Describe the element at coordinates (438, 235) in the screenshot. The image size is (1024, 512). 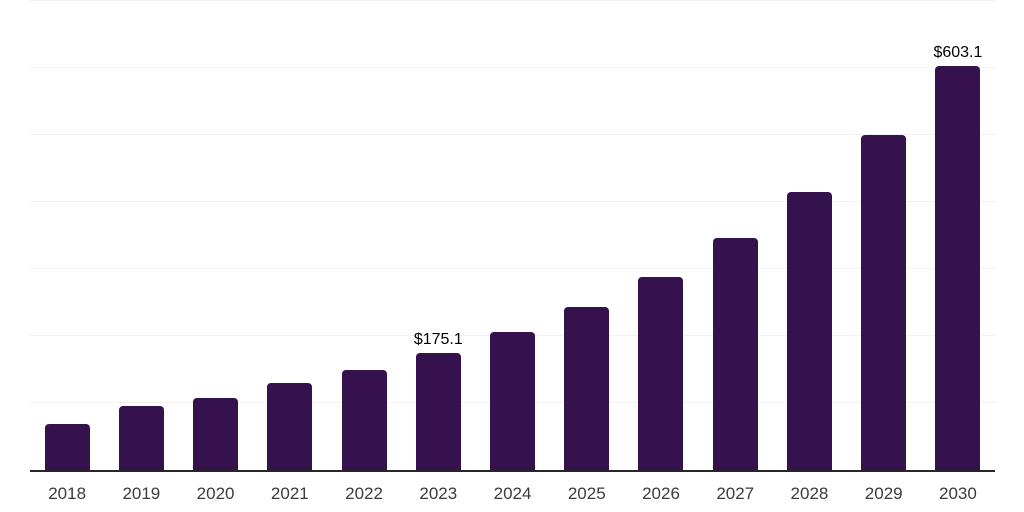
I see `bar-slot-2023: $175.1` at that location.